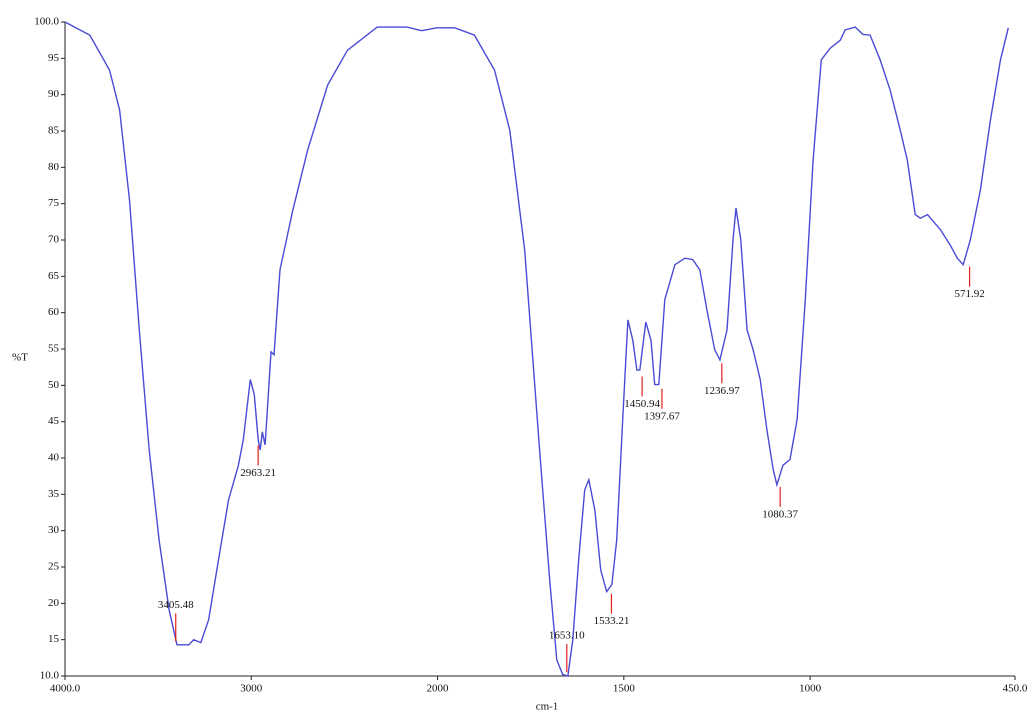 Image resolution: width=1034 pixels, height=718 pixels. Describe the element at coordinates (54, 421) in the screenshot. I see `y-tick-label: 45` at that location.